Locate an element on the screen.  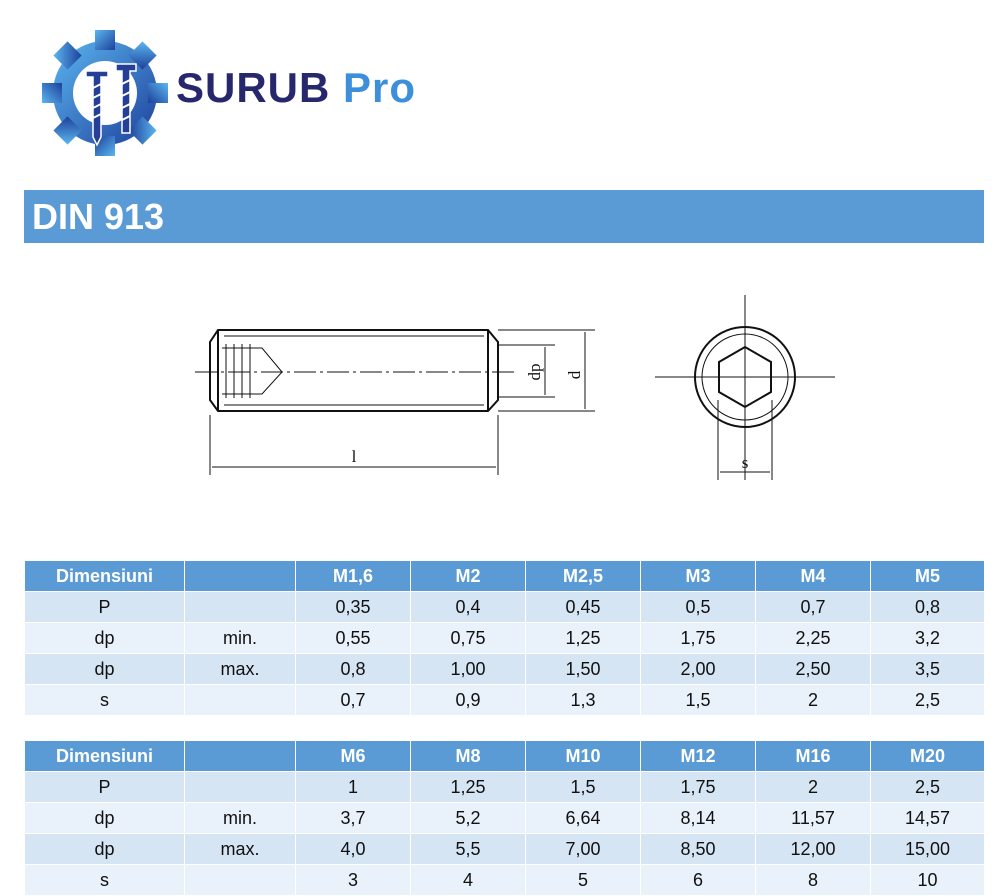
header-size: M10 is located at coordinates (583, 756).